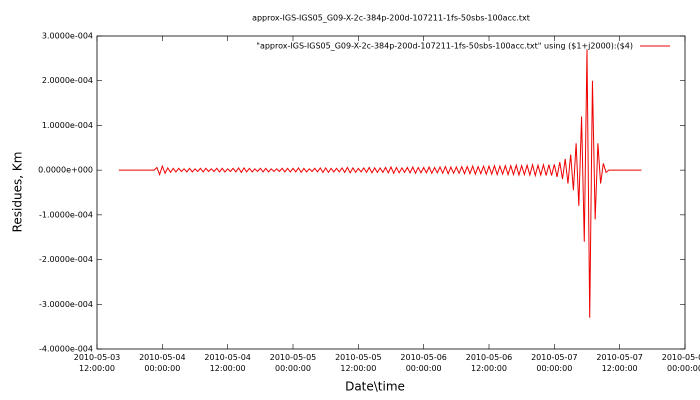  What do you see at coordinates (67, 80) in the screenshot?
I see `y-tick-label: 2.0000e-004` at bounding box center [67, 80].